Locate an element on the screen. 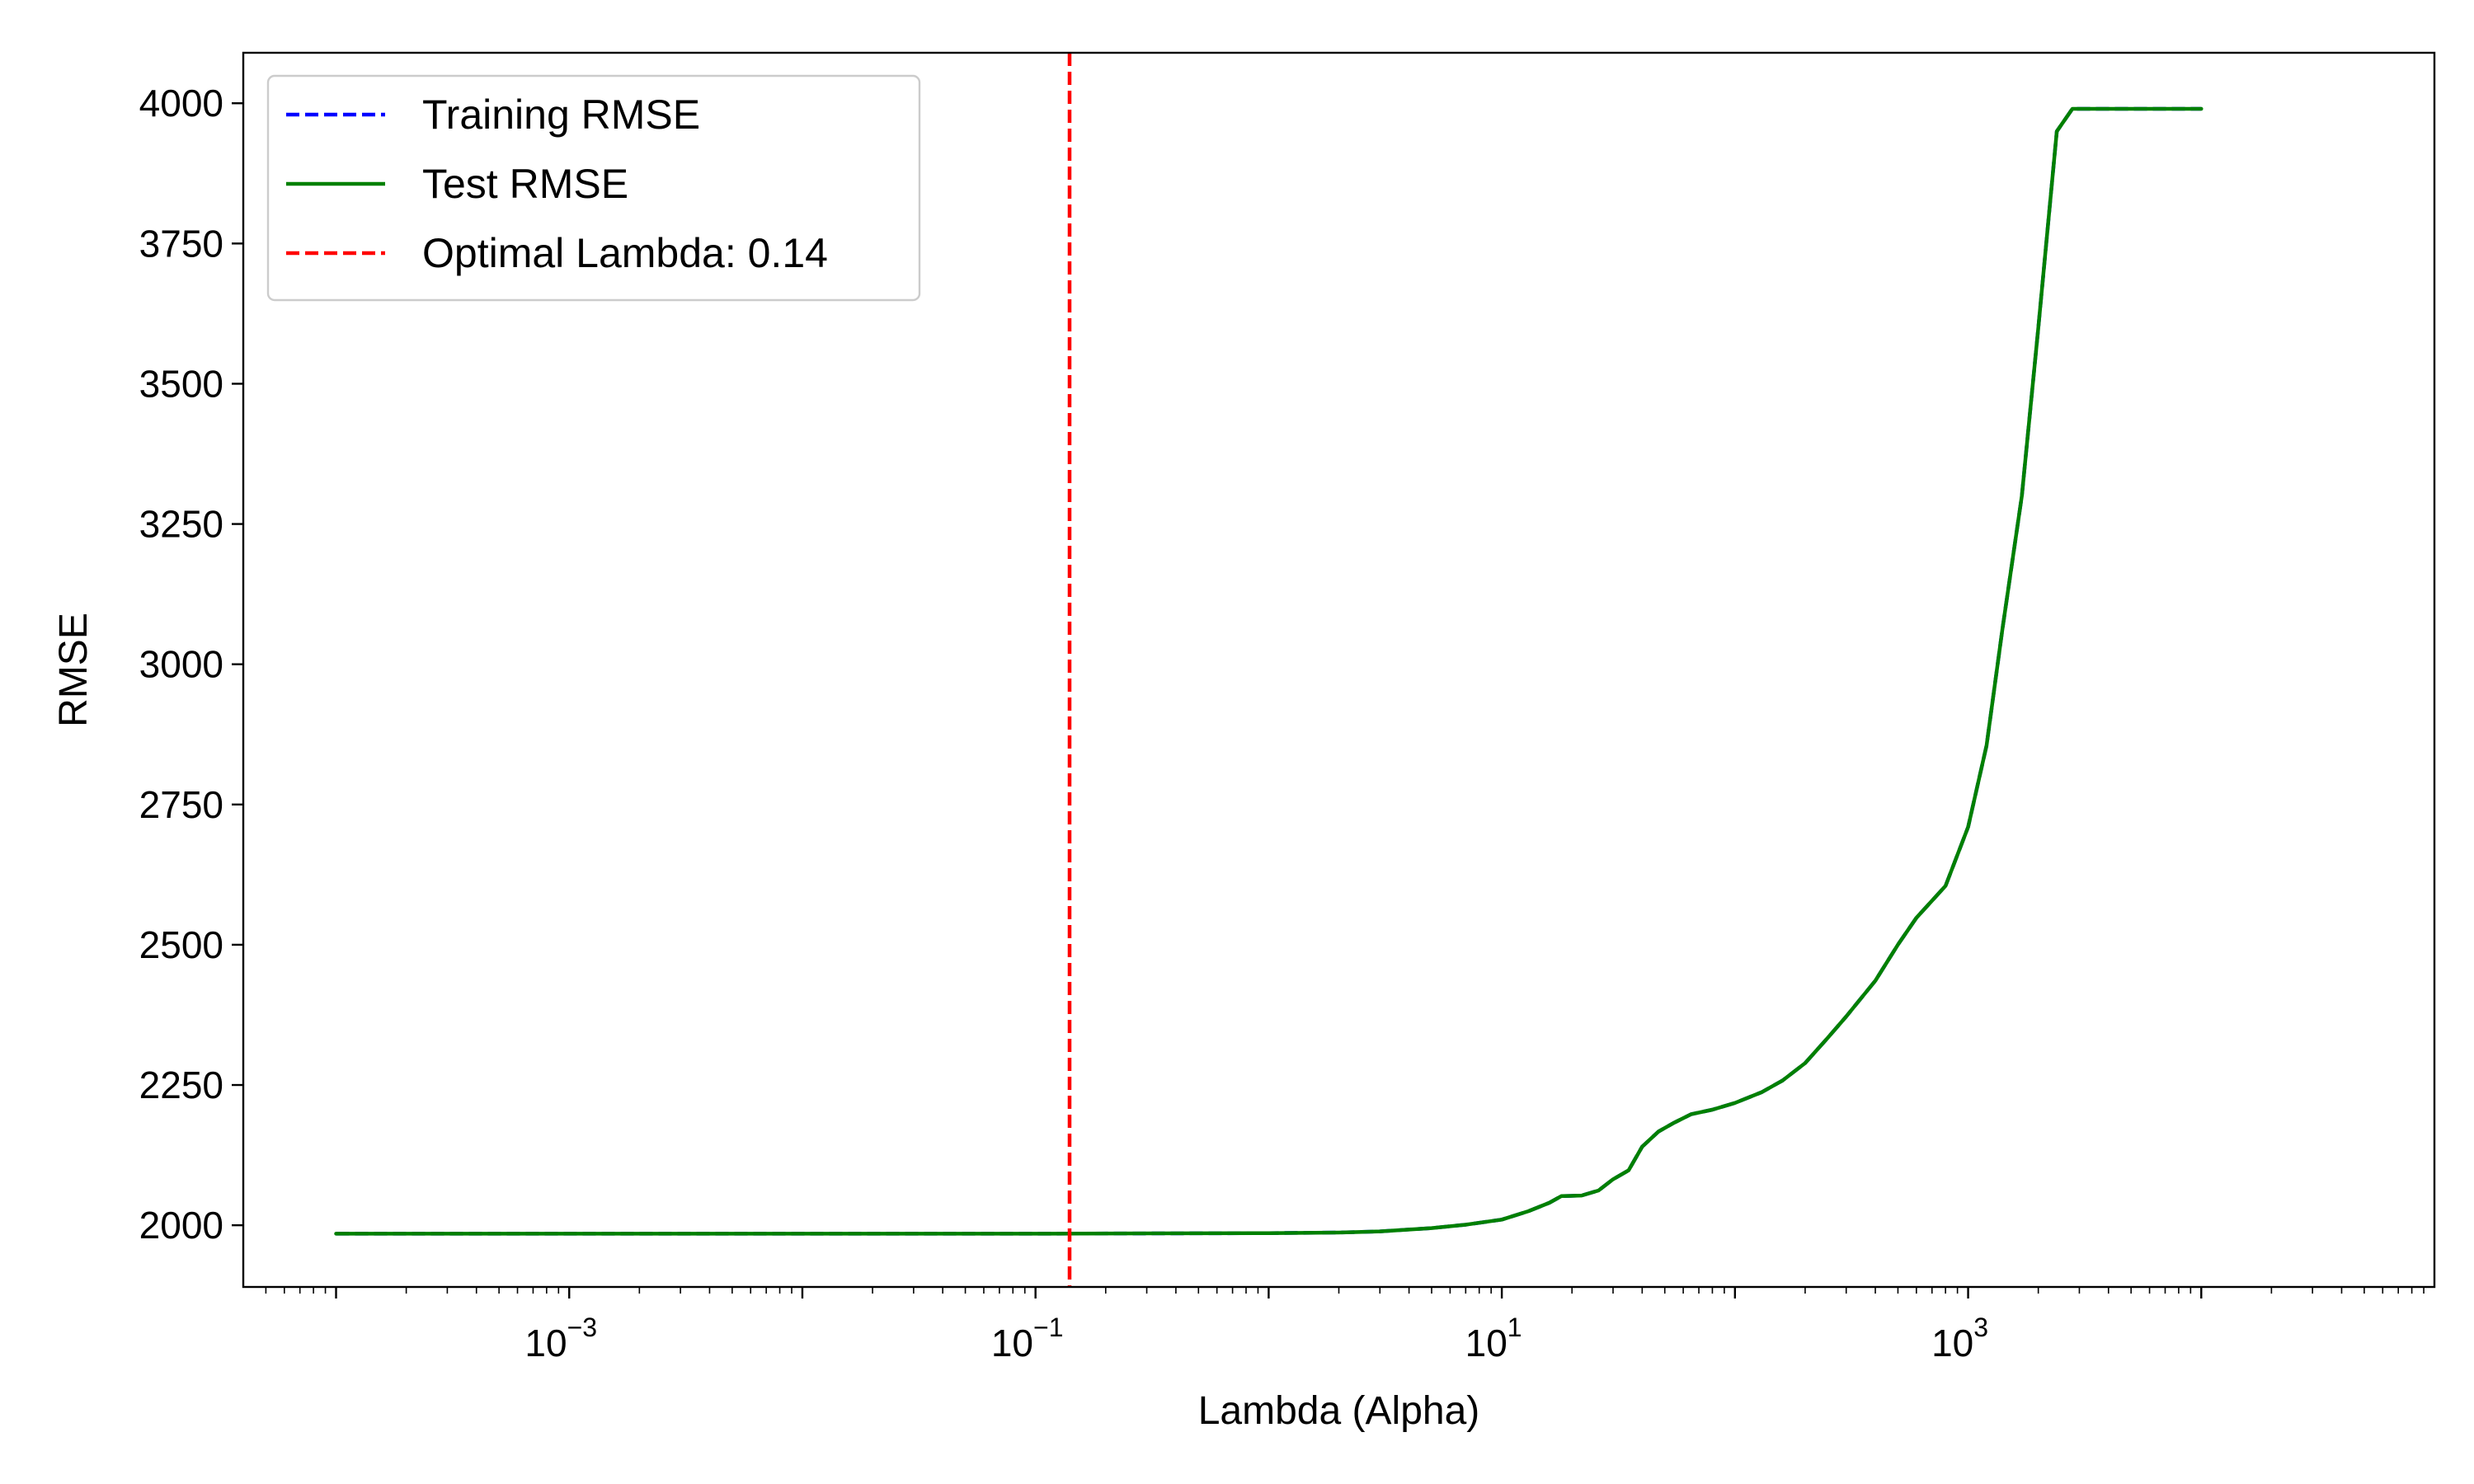 This screenshot has width=2474, height=1484. y-axis-label: RMSE is located at coordinates (74, 670).